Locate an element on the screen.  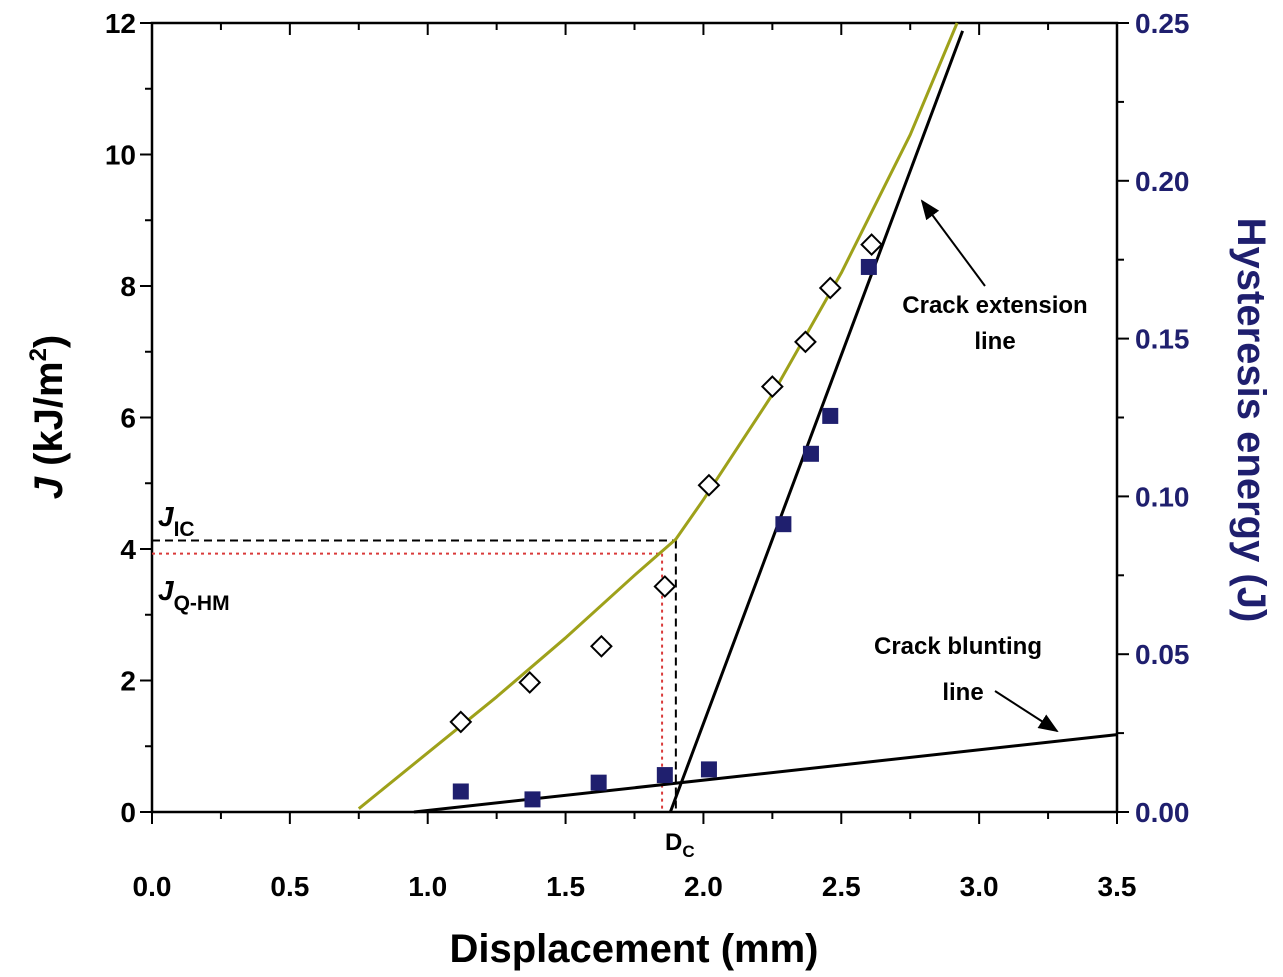
crack-extension-arrow is located at coordinates (953, 243).